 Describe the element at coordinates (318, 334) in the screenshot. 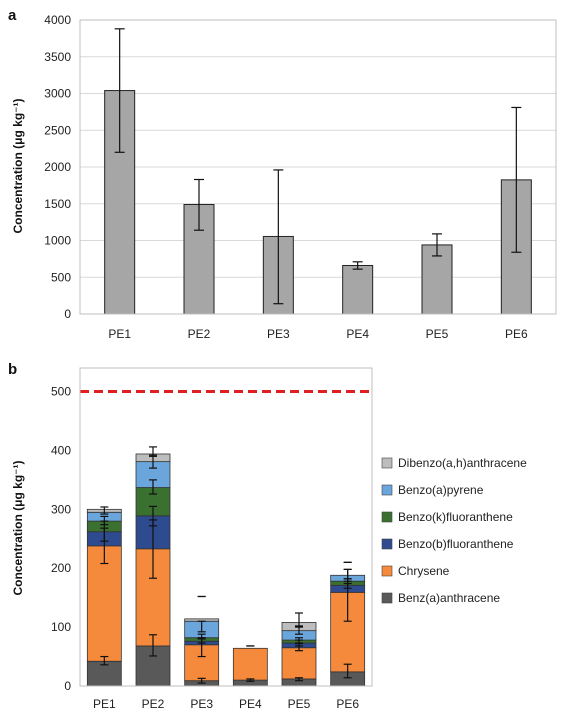

I see `panel-a-x-tick-labels: PE1 PE2 PE3 PE4 PE5 PE6` at that location.